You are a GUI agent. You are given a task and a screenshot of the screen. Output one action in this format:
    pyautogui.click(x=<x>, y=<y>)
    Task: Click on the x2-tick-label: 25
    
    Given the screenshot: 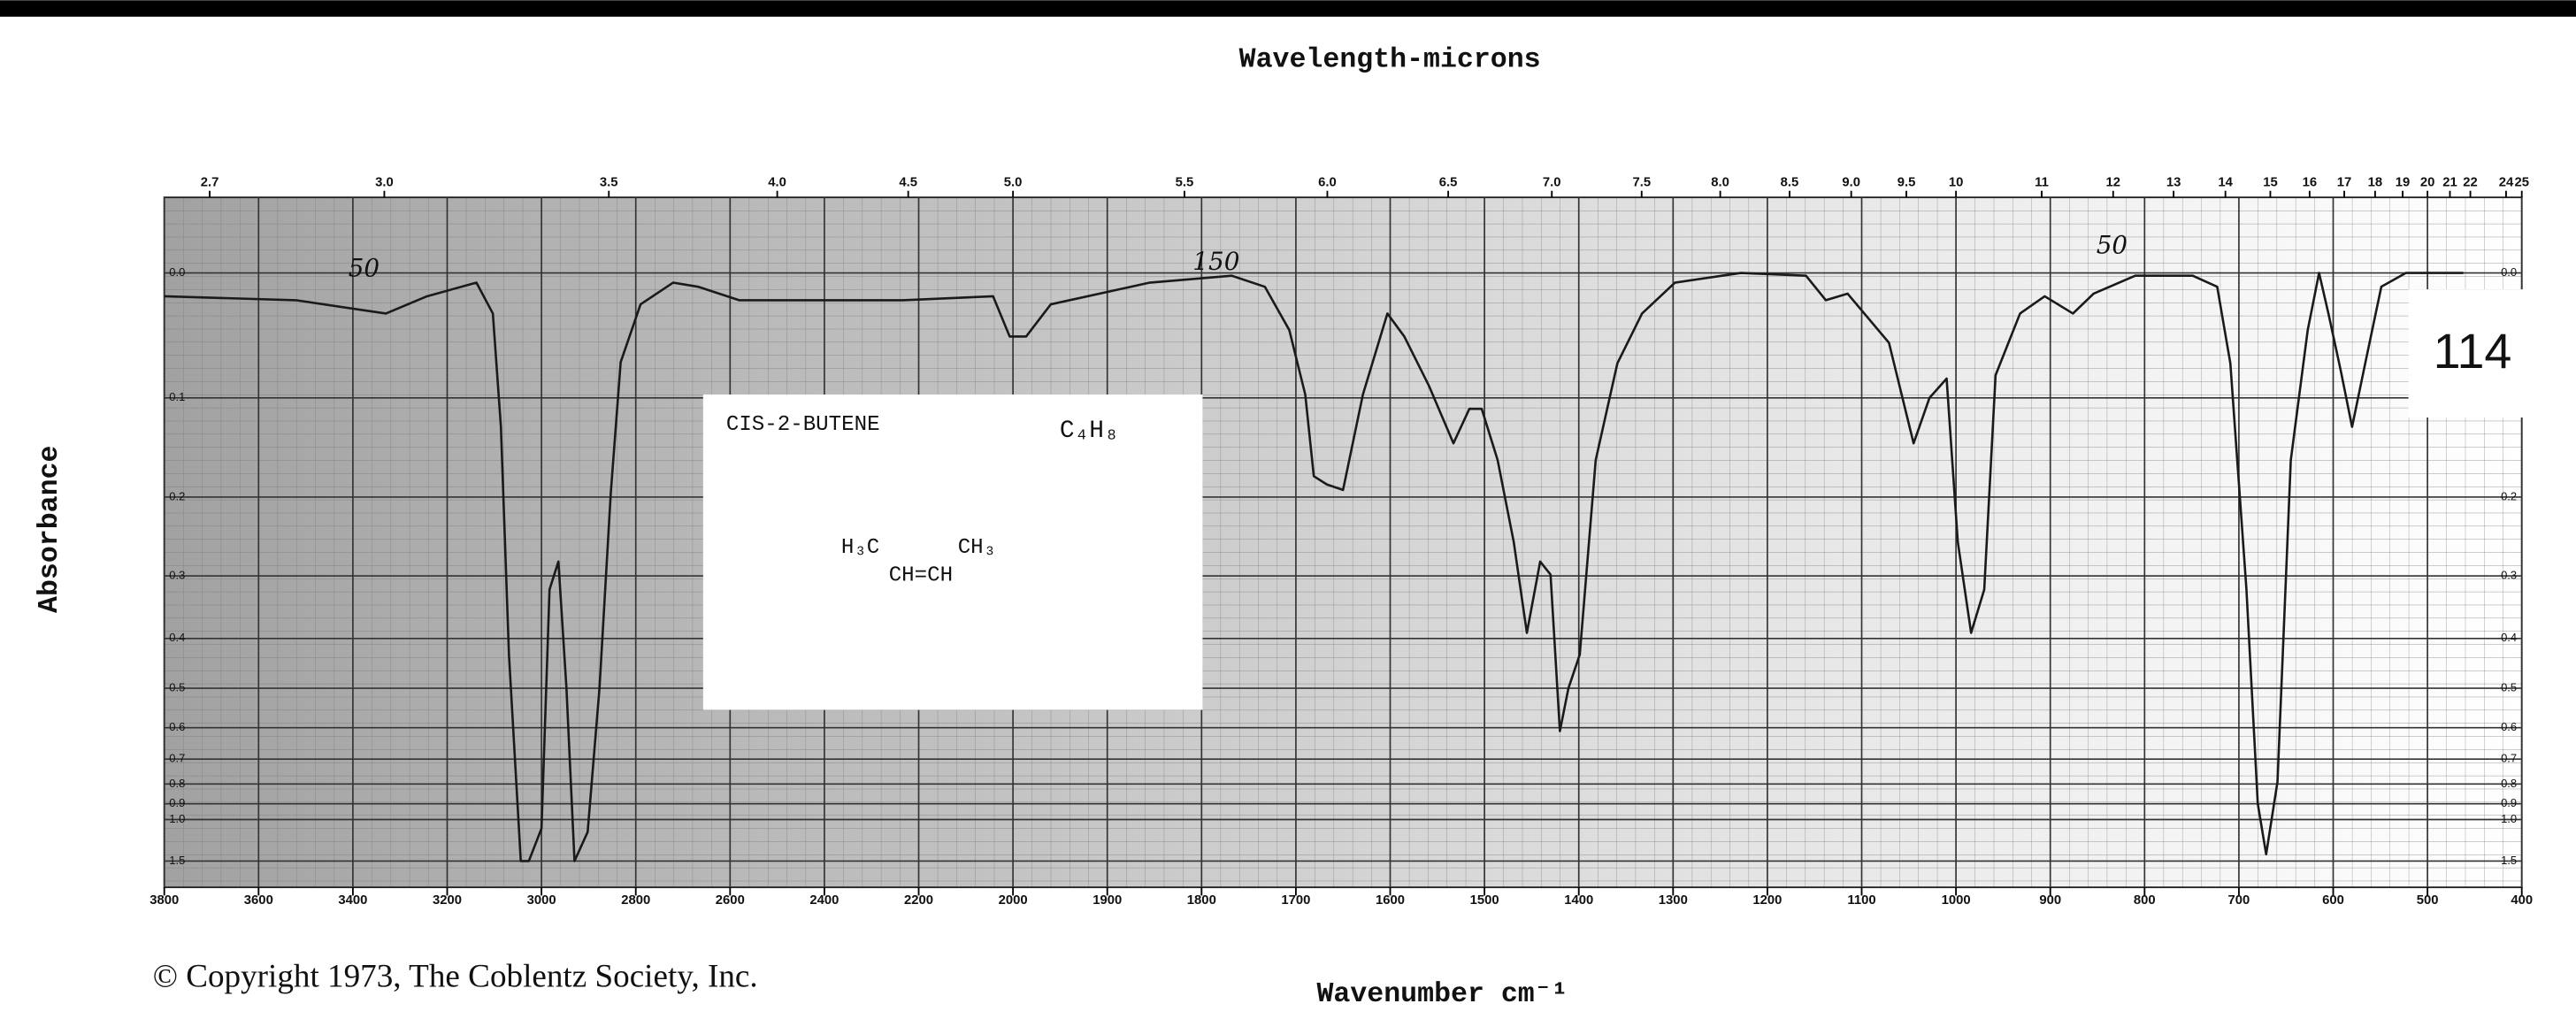 What is the action you would take?
    pyautogui.click(x=2521, y=182)
    